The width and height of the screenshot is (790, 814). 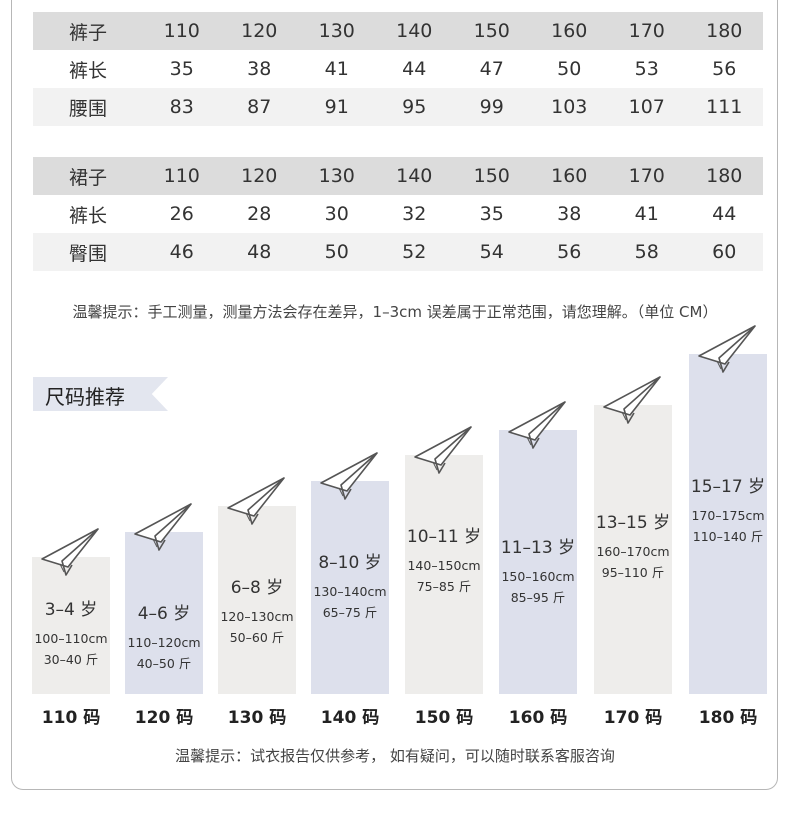 What do you see at coordinates (182, 107) in the screenshot?
I see `table-cell: 83` at bounding box center [182, 107].